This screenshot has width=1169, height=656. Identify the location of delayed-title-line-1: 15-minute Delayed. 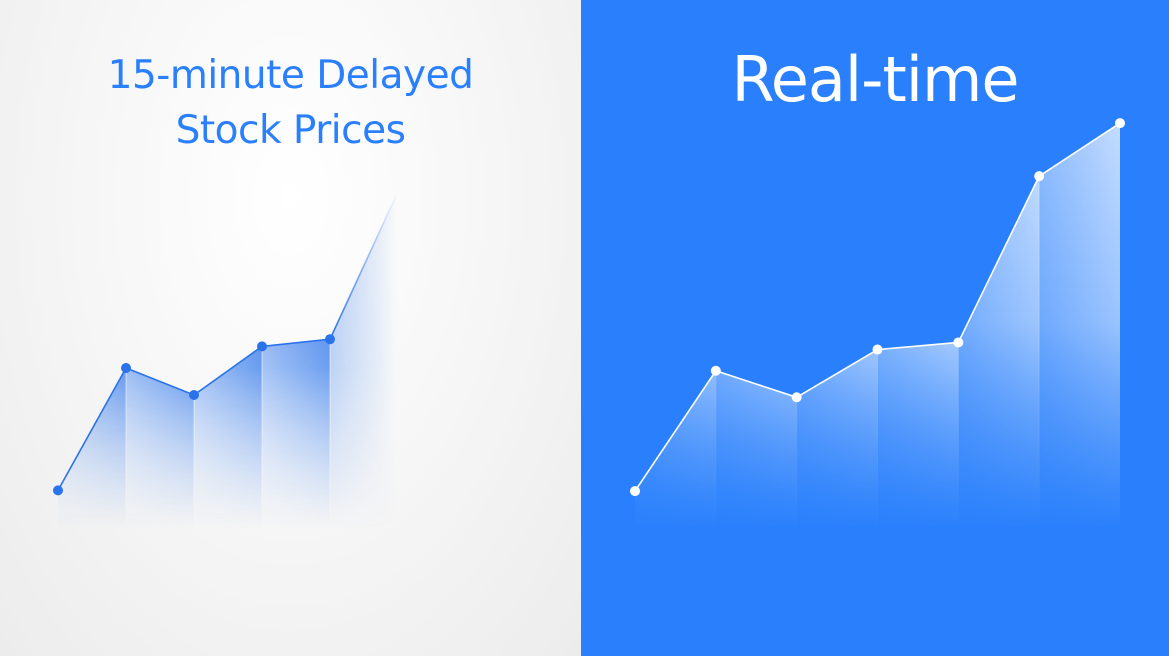
(290, 75).